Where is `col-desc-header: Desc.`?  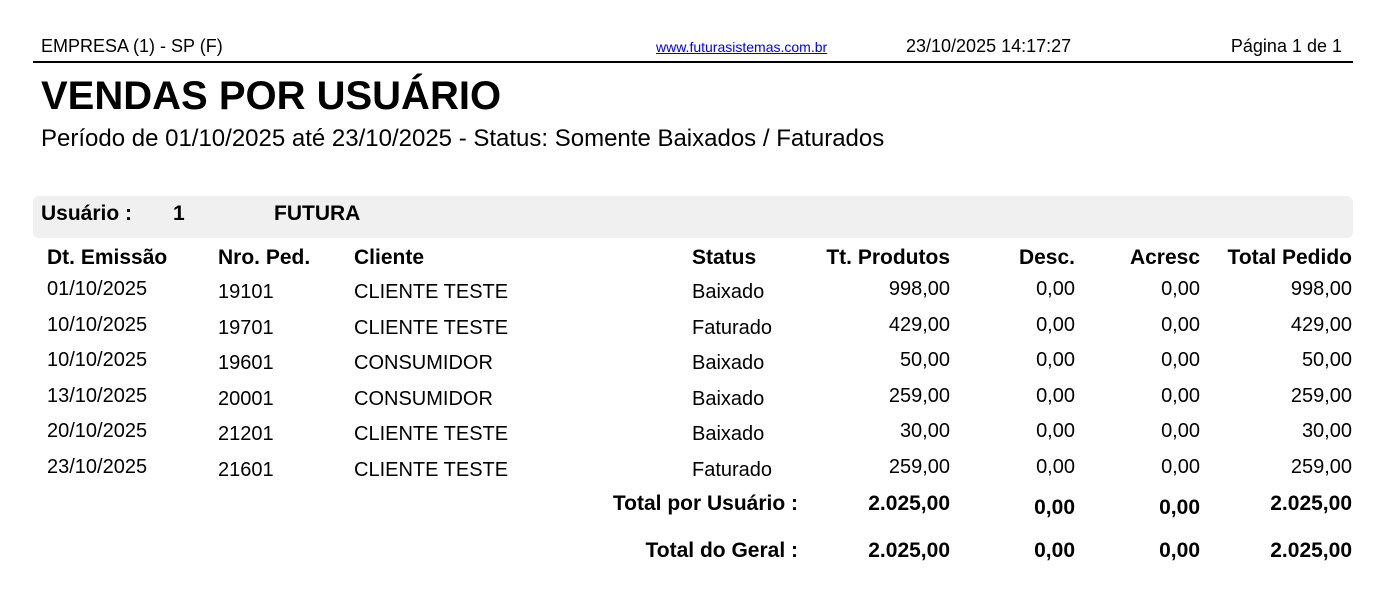 col-desc-header: Desc. is located at coordinates (1046, 257).